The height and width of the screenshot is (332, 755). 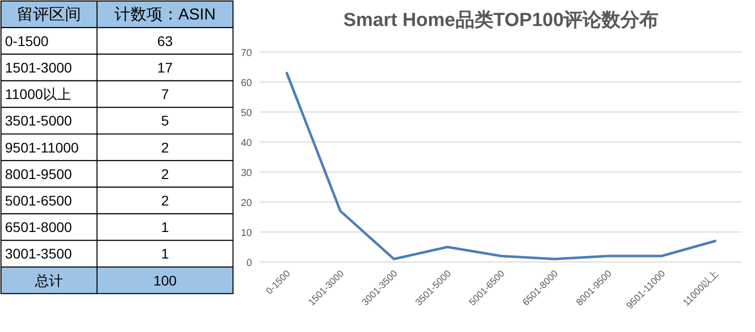 What do you see at coordinates (165, 120) in the screenshot?
I see `data-label: 5` at bounding box center [165, 120].